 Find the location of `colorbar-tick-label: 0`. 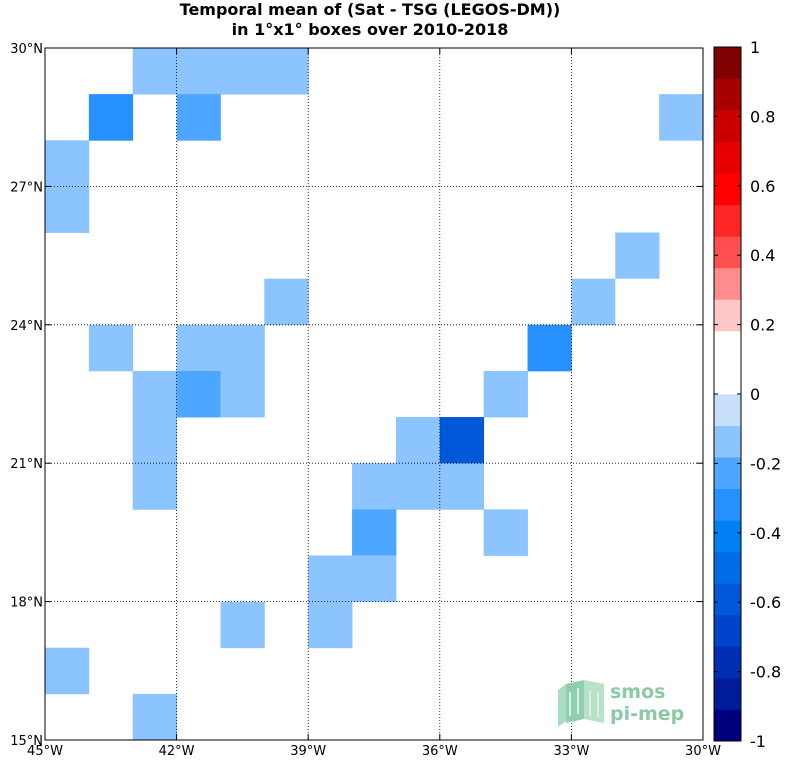

colorbar-tick-label: 0 is located at coordinates (755, 394).